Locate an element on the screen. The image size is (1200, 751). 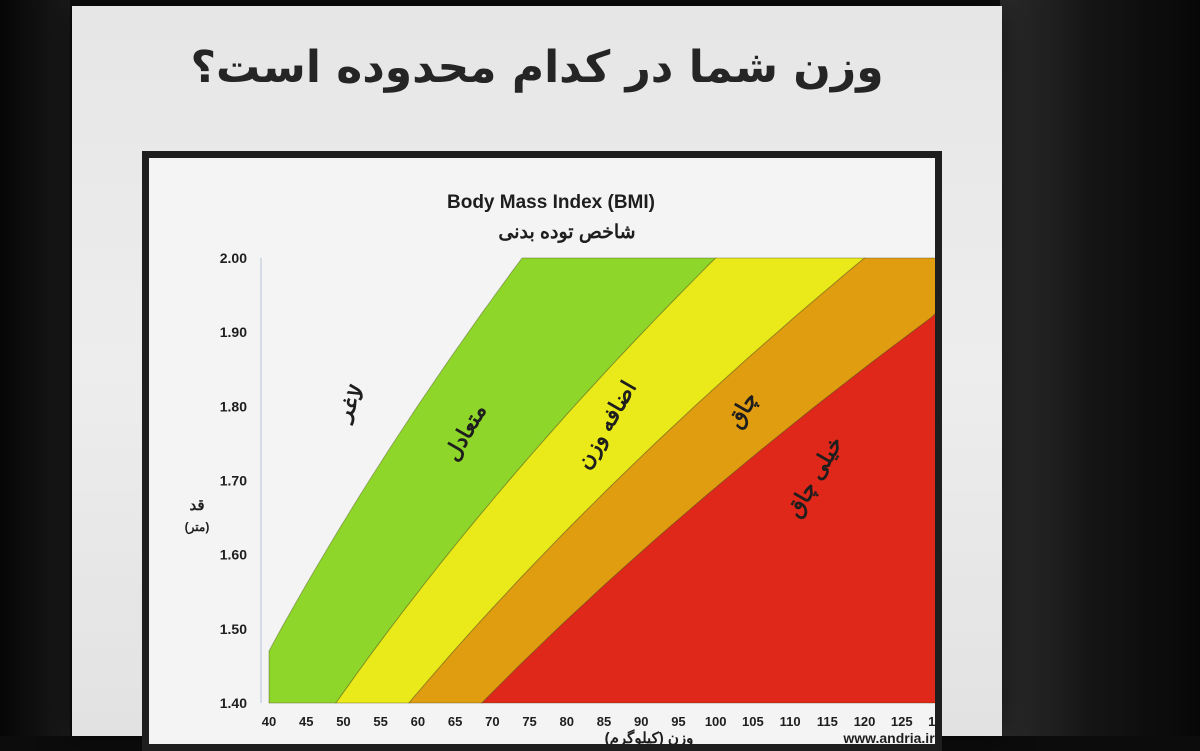
x-tick-label: 115 is located at coordinates (827, 721).